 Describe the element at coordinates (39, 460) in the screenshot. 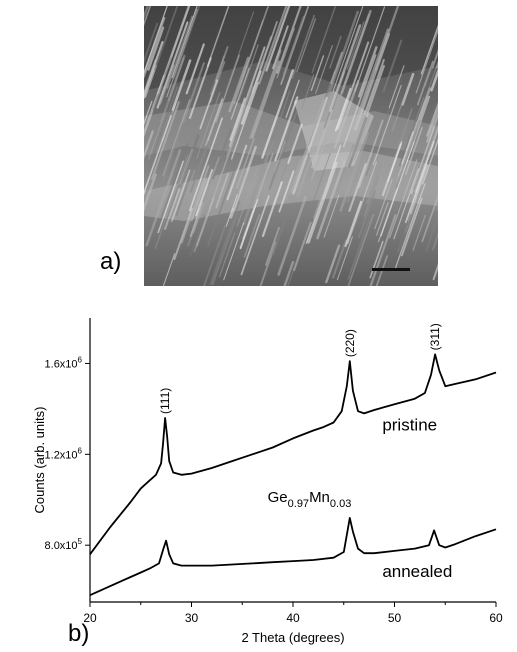

I see `y-axis-label: Counts (arb. units)` at that location.